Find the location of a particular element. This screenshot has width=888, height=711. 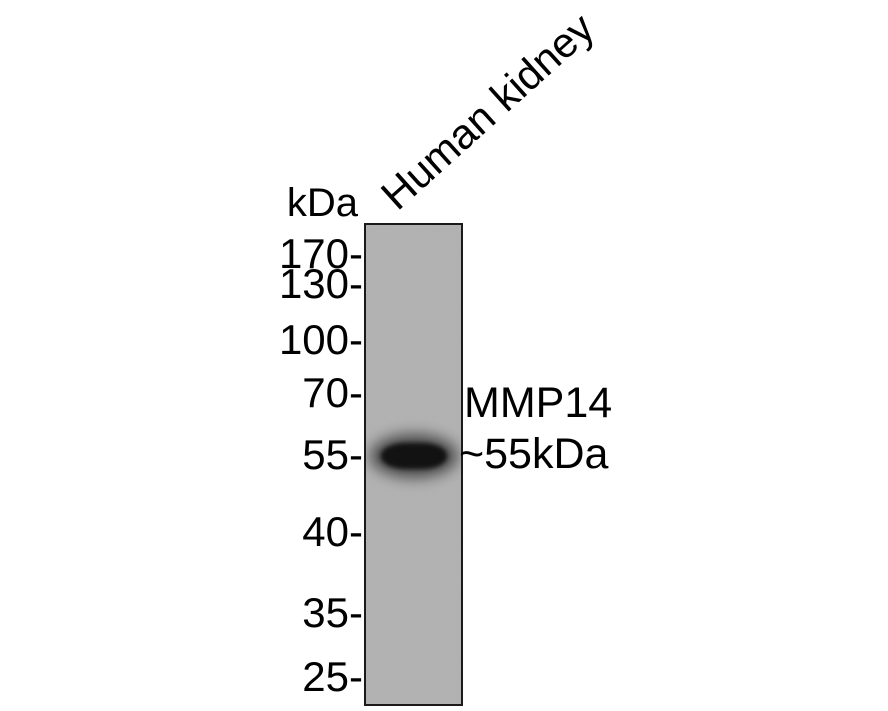

blot-lane is located at coordinates (413, 464).